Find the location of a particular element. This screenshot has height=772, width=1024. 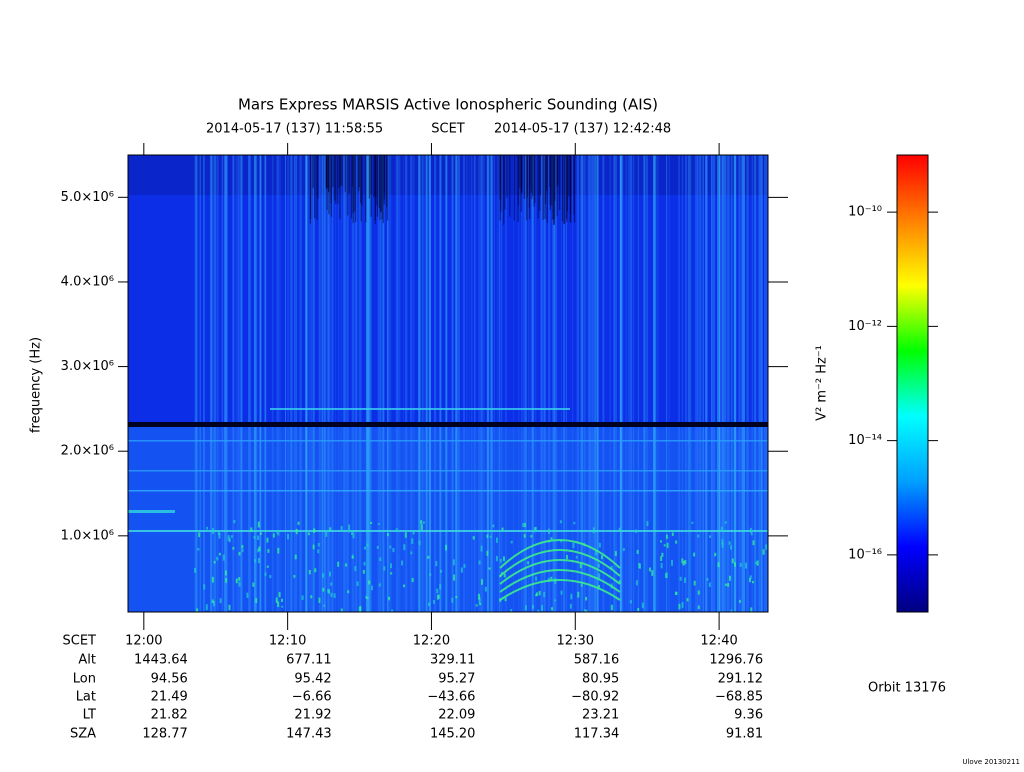

texture-band is located at coordinates (448, 531).